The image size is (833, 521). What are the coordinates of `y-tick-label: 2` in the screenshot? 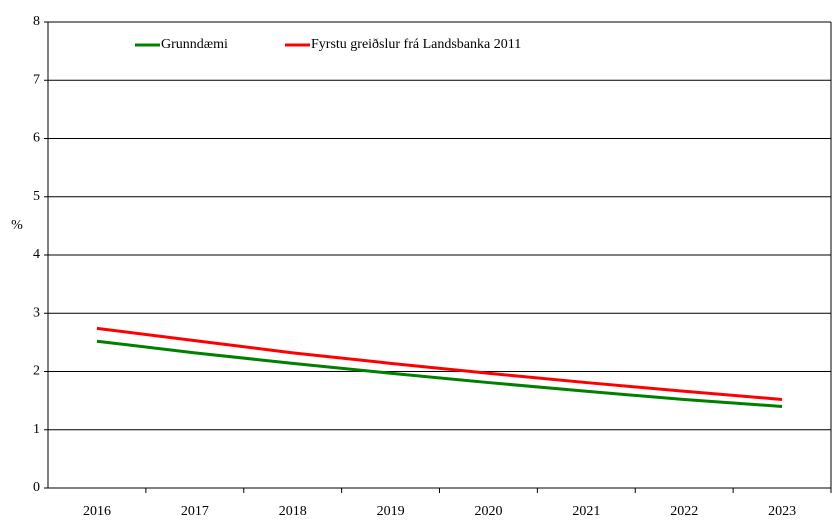 It's located at (36, 371).